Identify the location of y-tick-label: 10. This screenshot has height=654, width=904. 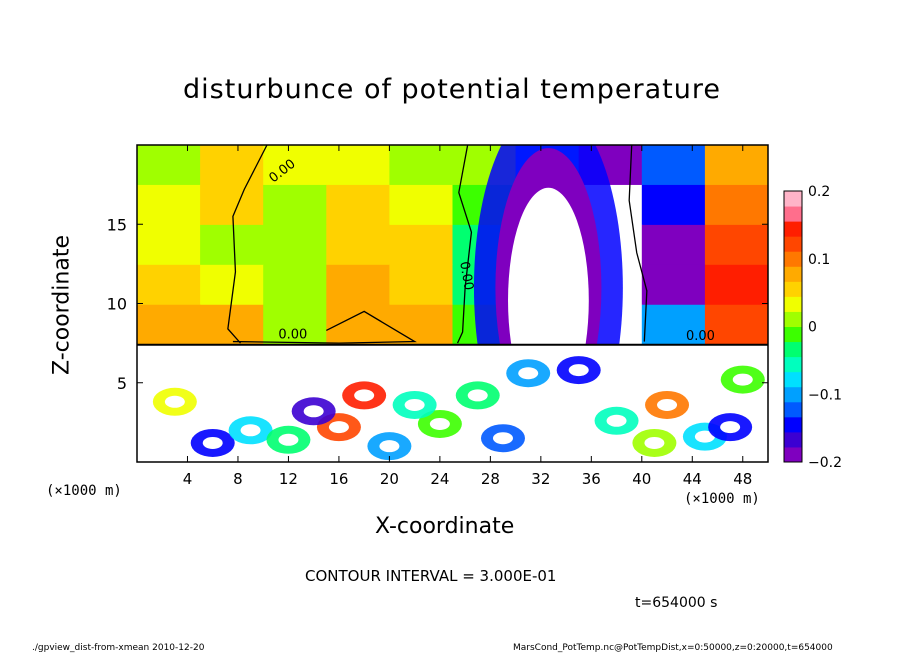
(117, 304).